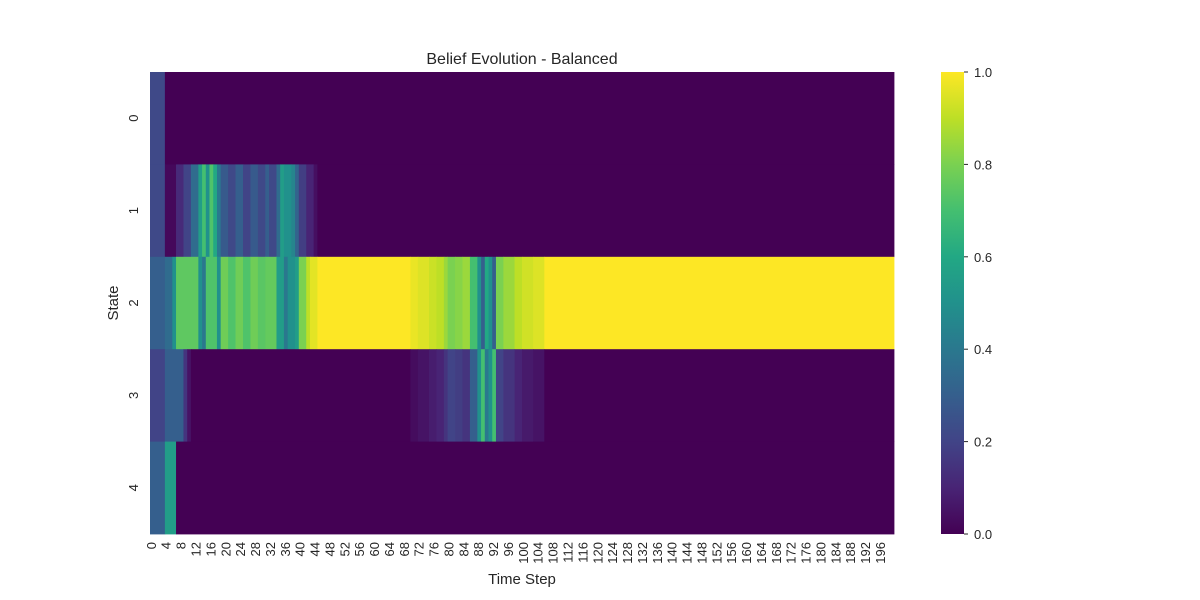  Describe the element at coordinates (113, 302) in the screenshot. I see `y-axis-label: State` at that location.